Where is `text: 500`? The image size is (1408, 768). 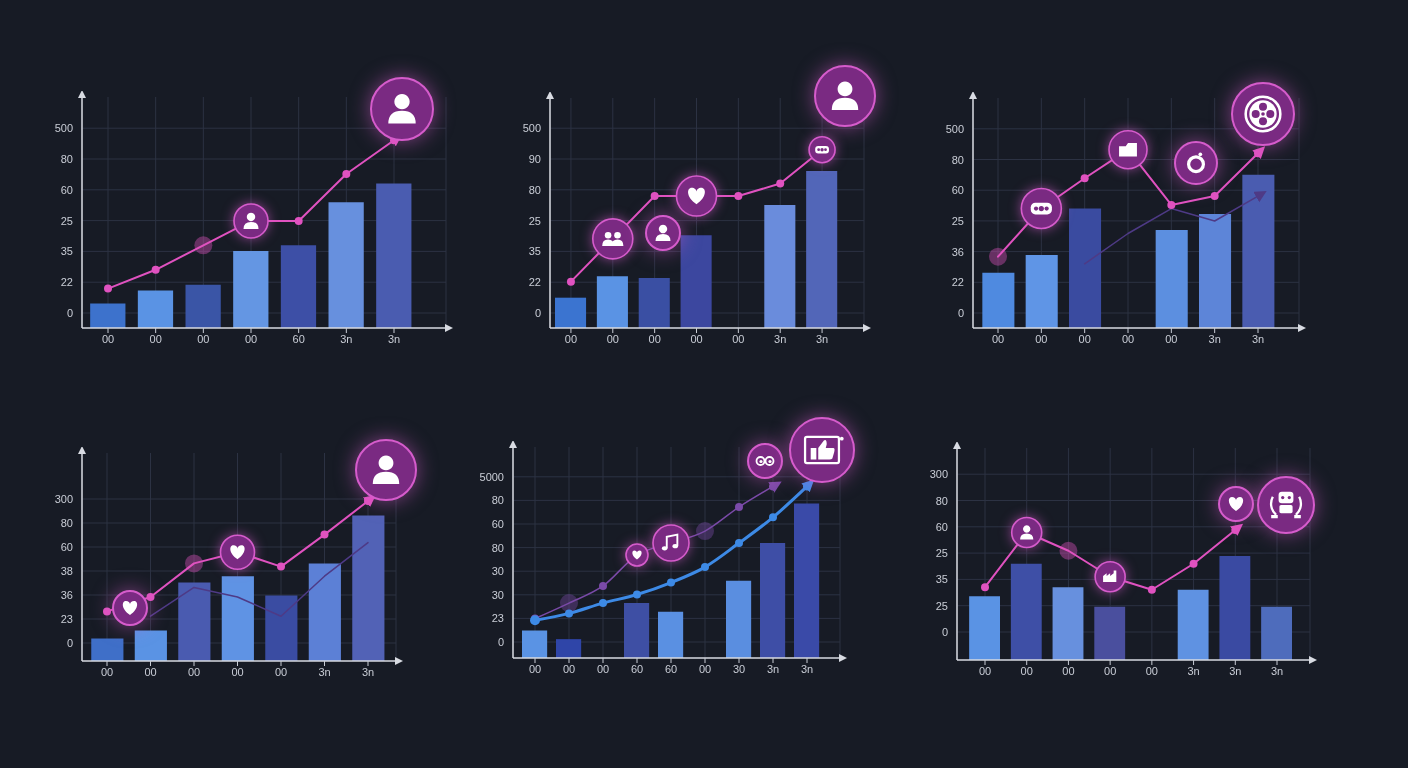
text: 500 is located at coordinates (63, 128).